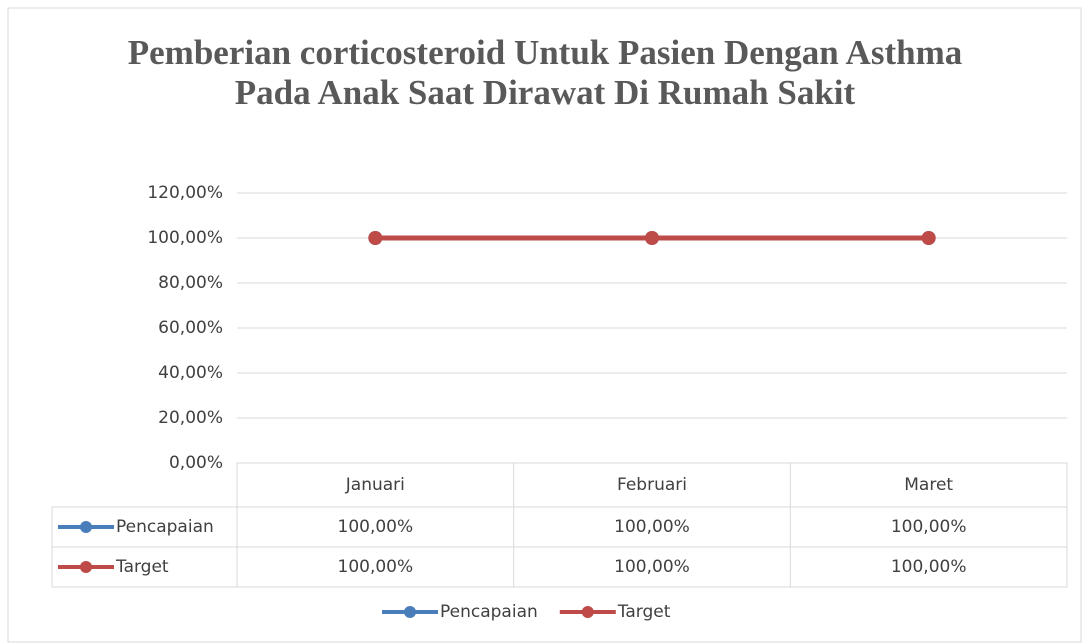  Describe the element at coordinates (196, 463) in the screenshot. I see `y-tick-label: 0,00%` at that location.